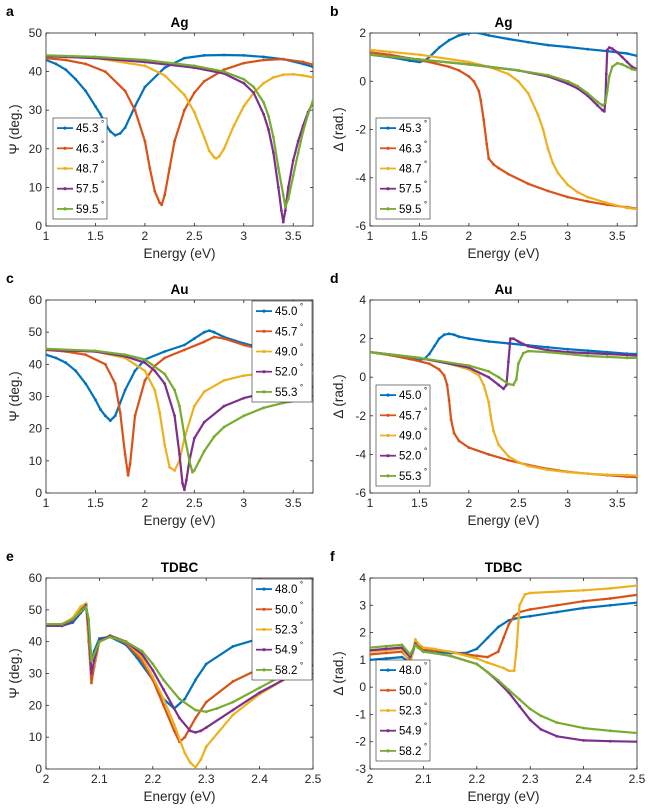 This screenshot has width=648, height=810. Describe the element at coordinates (410, 170) in the screenshot. I see `legend-label: 48.7` at that location.